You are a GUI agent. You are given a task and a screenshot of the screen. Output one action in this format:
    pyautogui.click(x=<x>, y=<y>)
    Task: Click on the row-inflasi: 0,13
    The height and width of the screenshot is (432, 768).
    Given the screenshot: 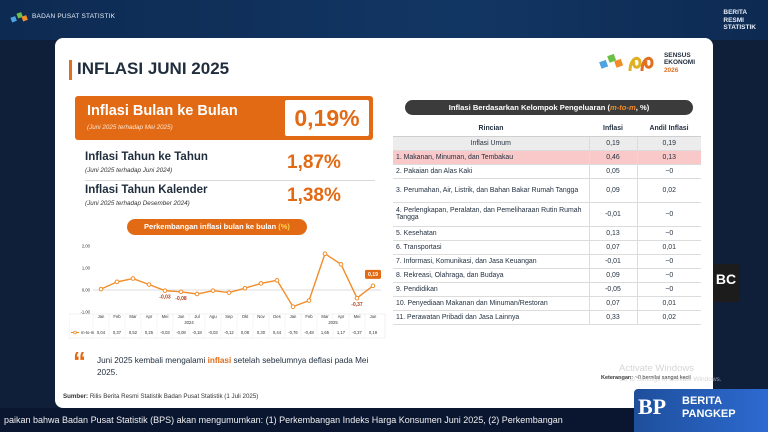 What is the action you would take?
    pyautogui.click(x=612, y=233)
    